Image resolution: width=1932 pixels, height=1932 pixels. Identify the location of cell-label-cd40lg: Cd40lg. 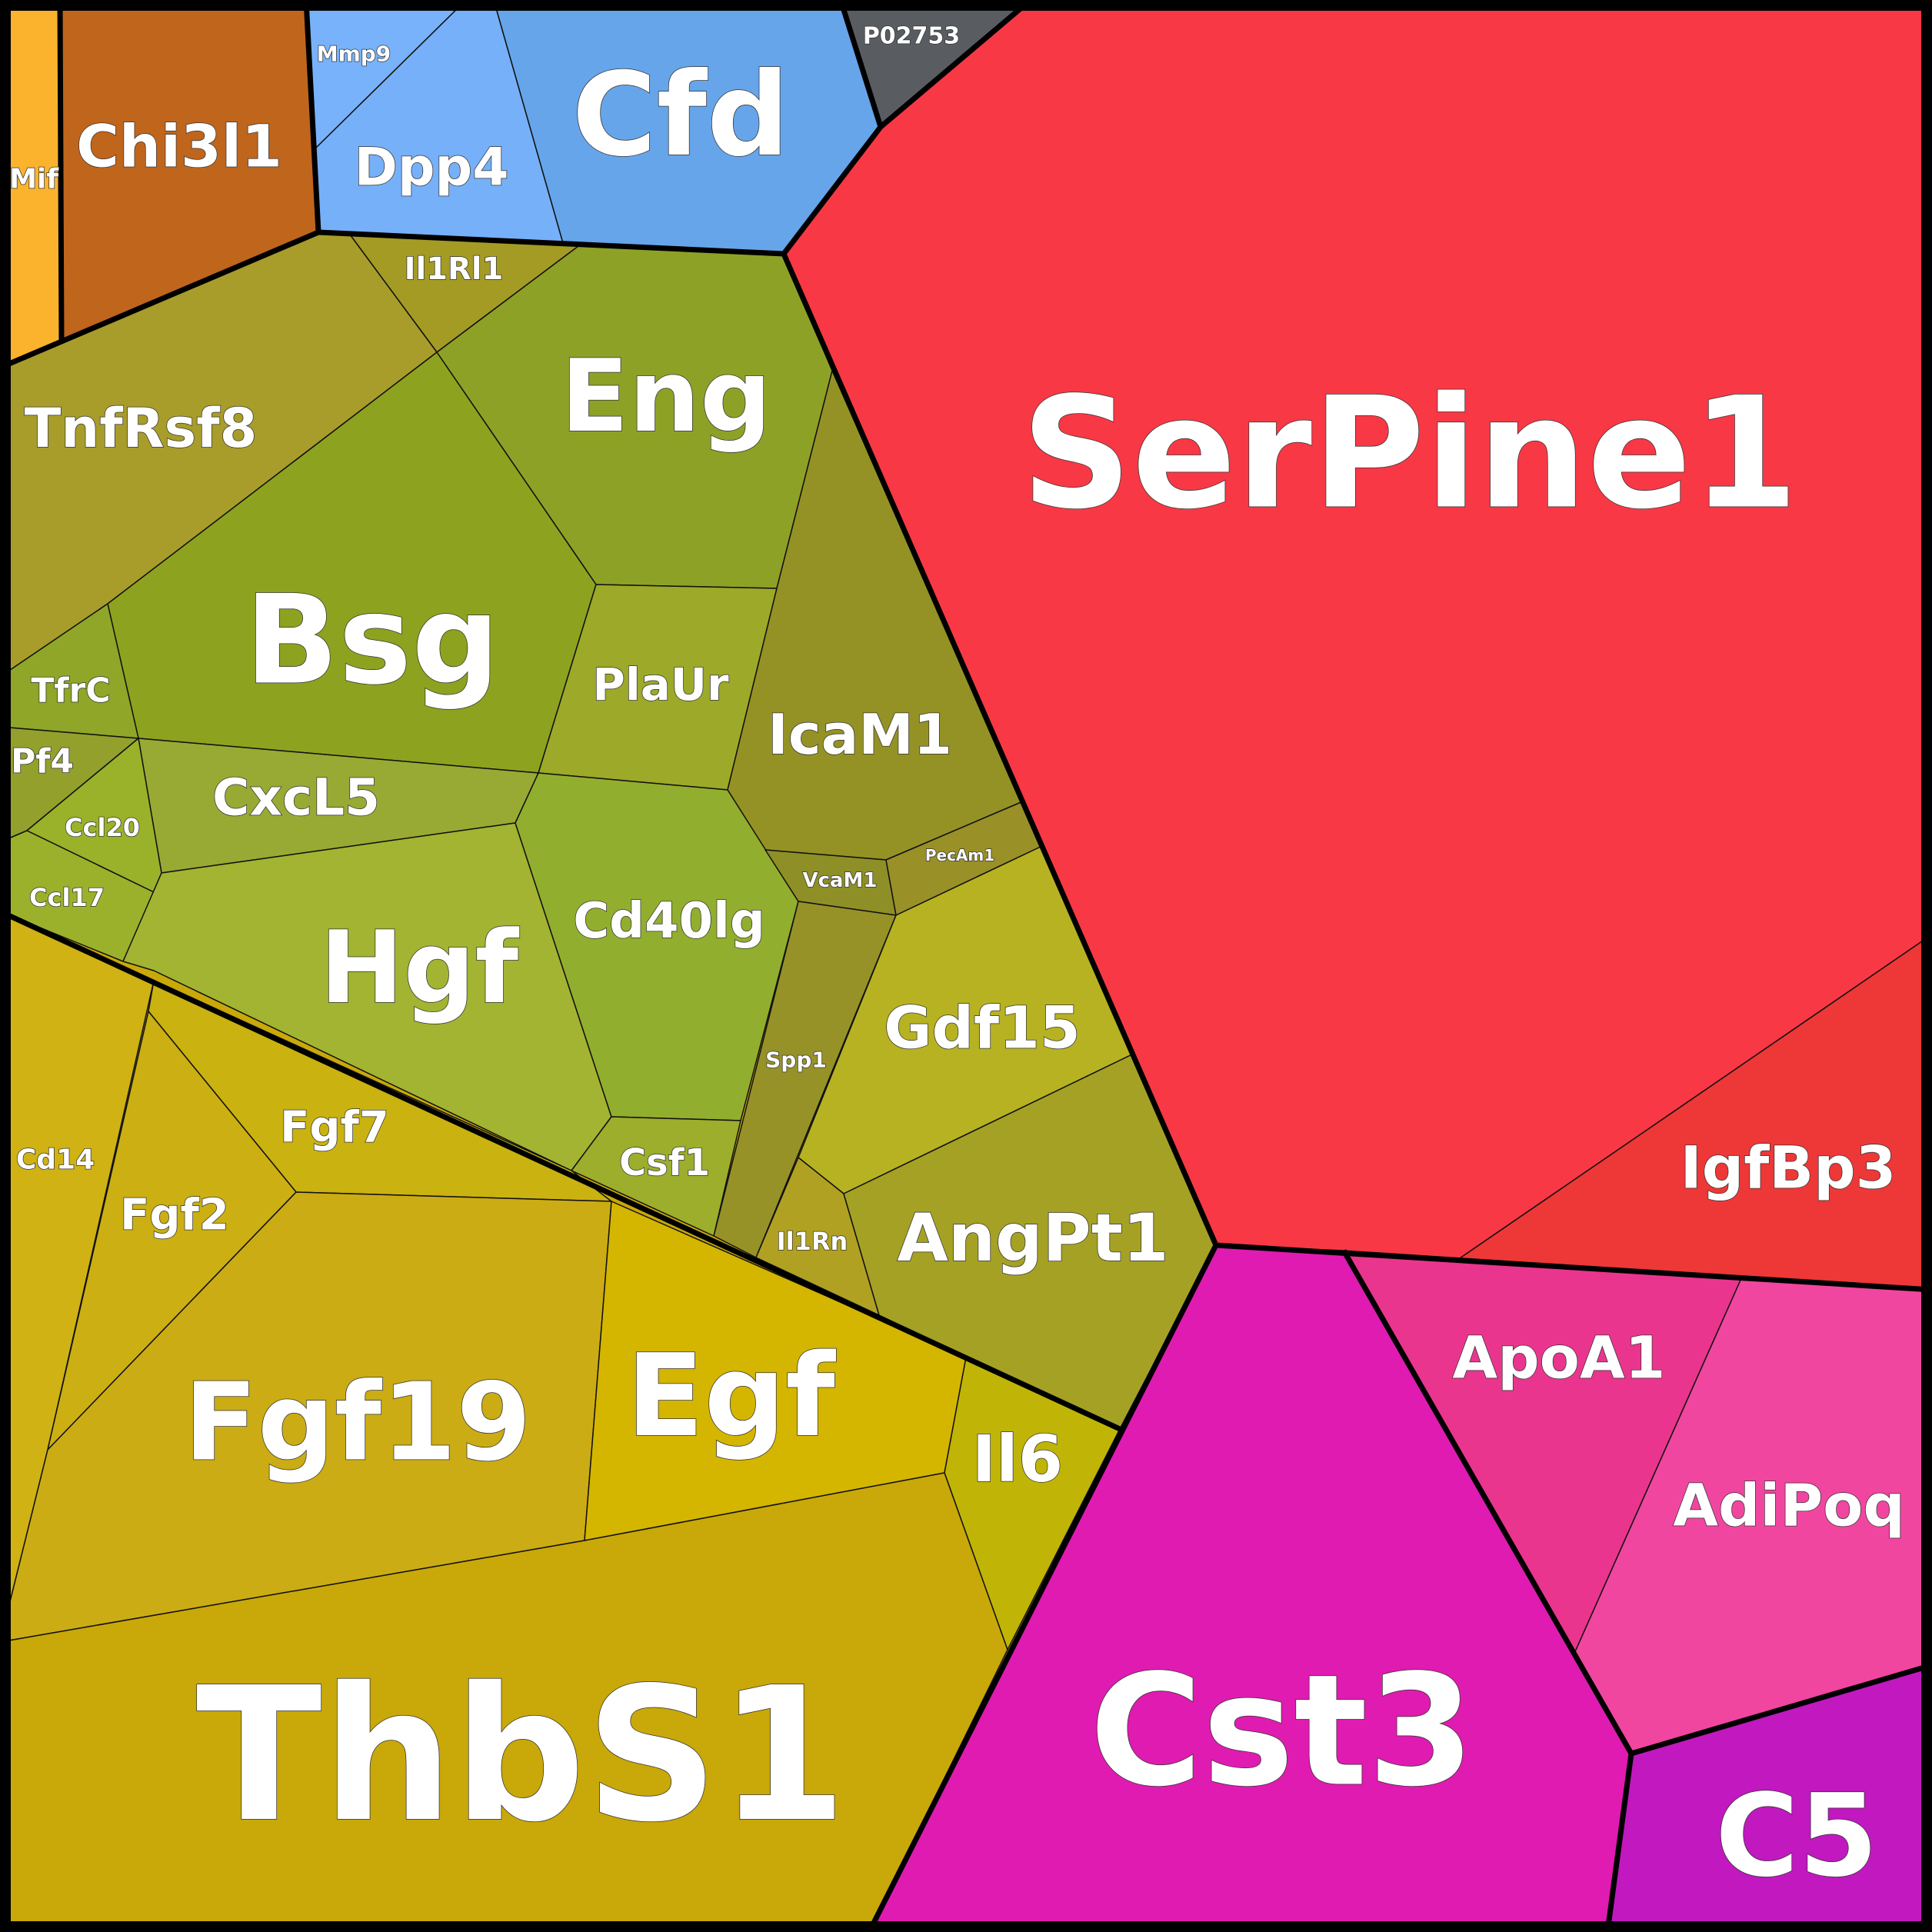
(669, 921).